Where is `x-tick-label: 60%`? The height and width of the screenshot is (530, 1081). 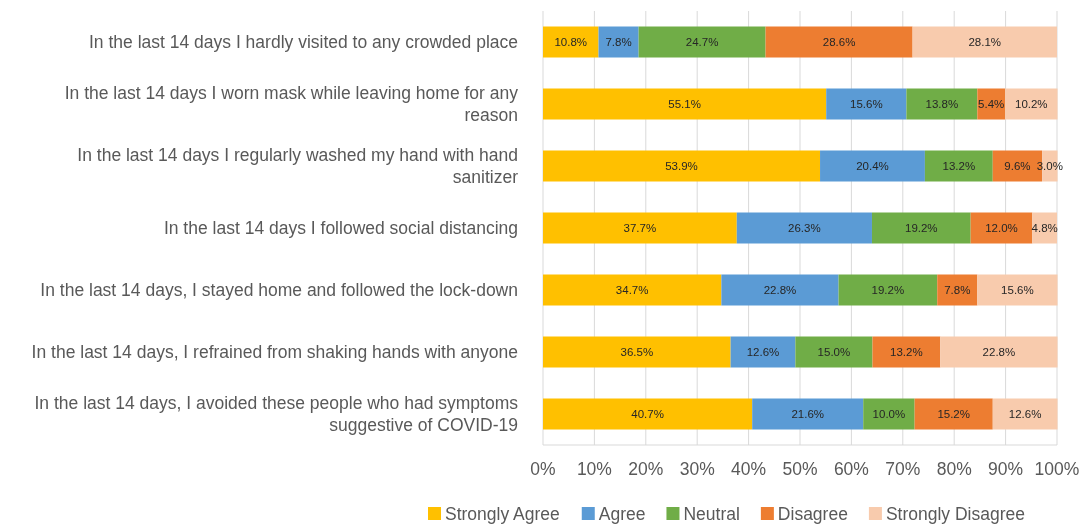
x-tick-label: 60% is located at coordinates (851, 469).